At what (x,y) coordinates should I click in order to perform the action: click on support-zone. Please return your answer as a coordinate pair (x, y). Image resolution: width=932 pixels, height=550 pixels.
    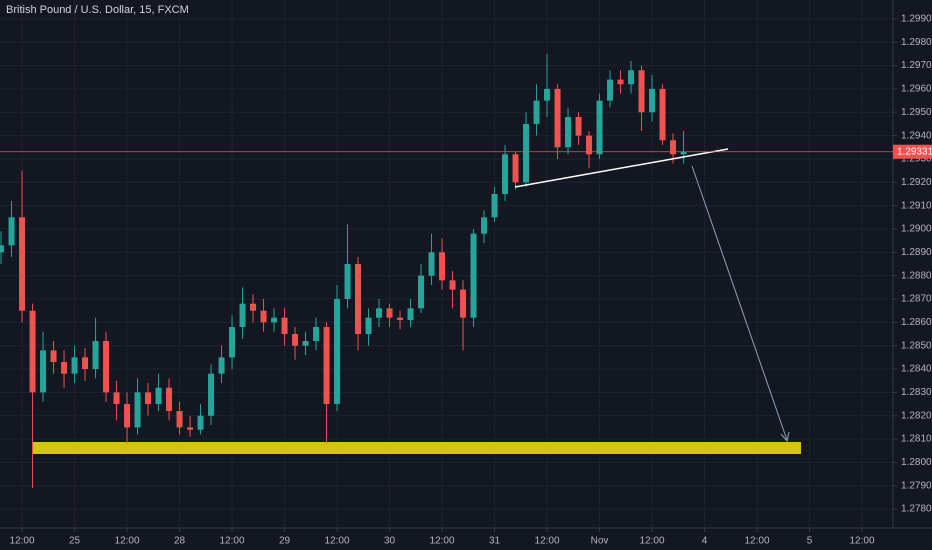
    Looking at the image, I should click on (417, 448).